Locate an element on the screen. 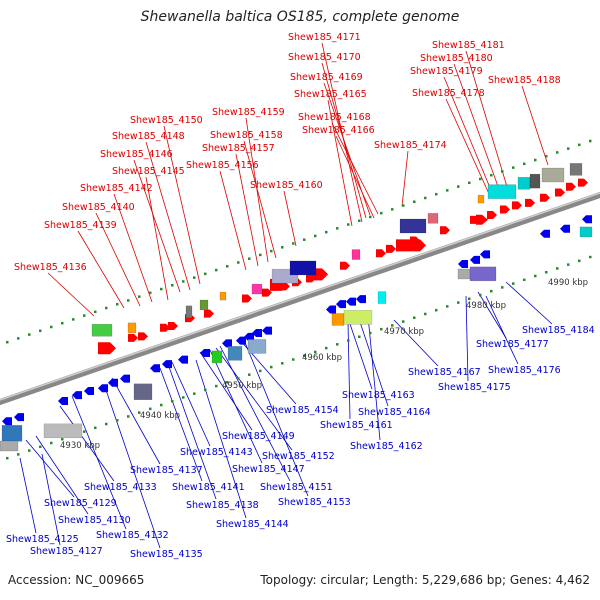 The image size is (600, 600). gene-box-olive is located at coordinates (204, 305).